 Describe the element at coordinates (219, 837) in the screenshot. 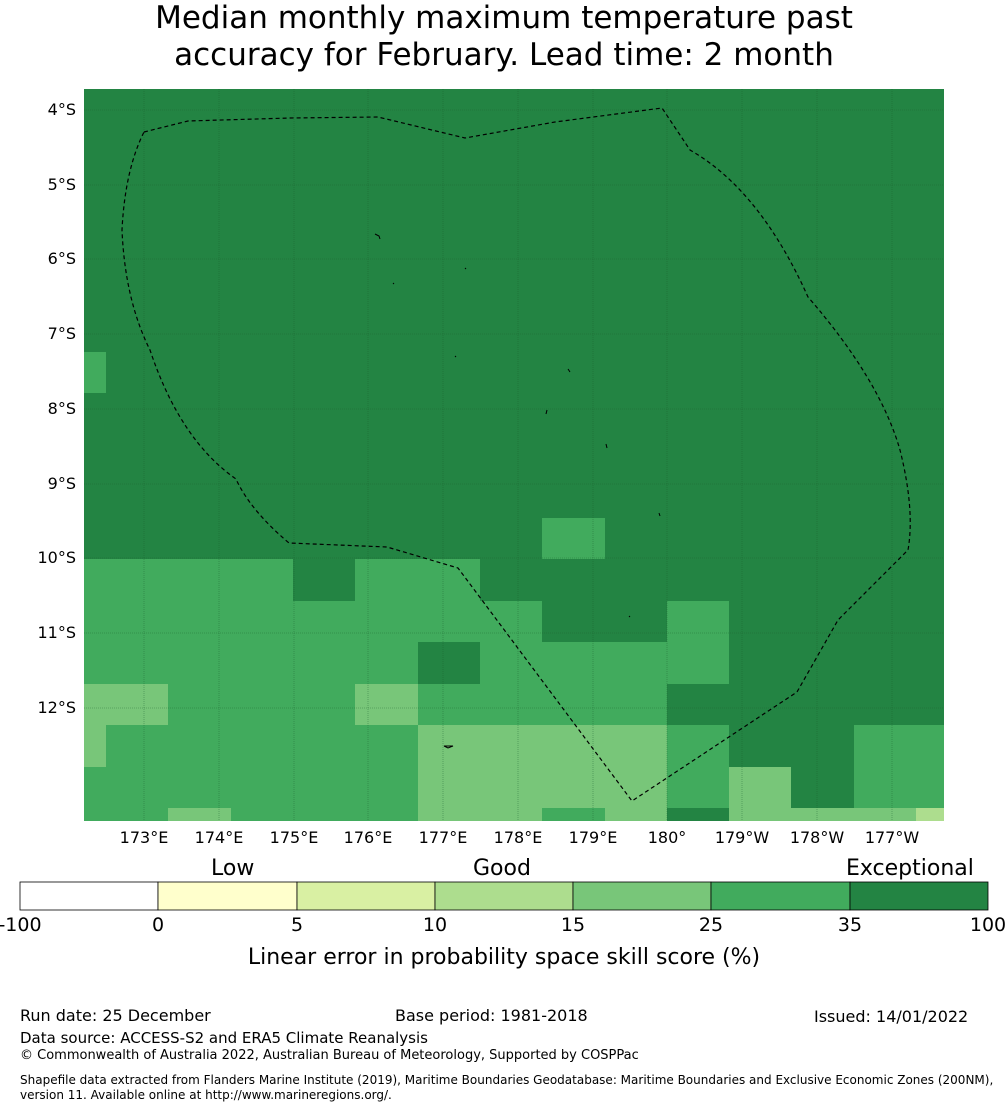

I see `lon-label: 174°E` at that location.